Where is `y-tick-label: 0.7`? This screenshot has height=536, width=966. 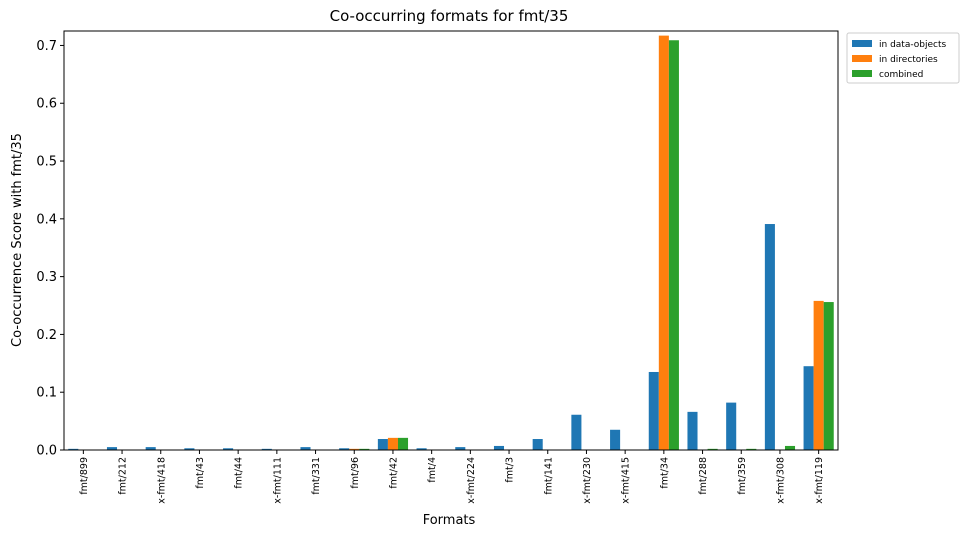 y-tick-label: 0.7 is located at coordinates (46, 46).